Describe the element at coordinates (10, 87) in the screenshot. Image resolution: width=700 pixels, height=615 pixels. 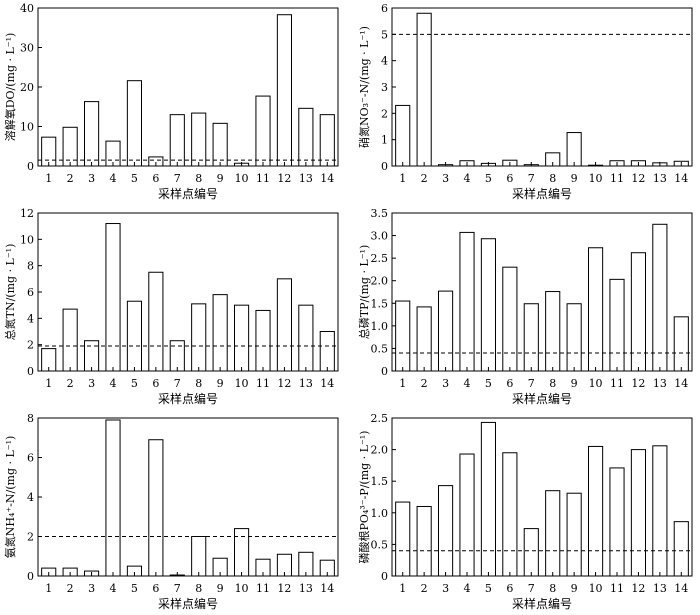
I see `y-axis-label: 溶解氧DO/(mg · L⁻¹)` at that location.